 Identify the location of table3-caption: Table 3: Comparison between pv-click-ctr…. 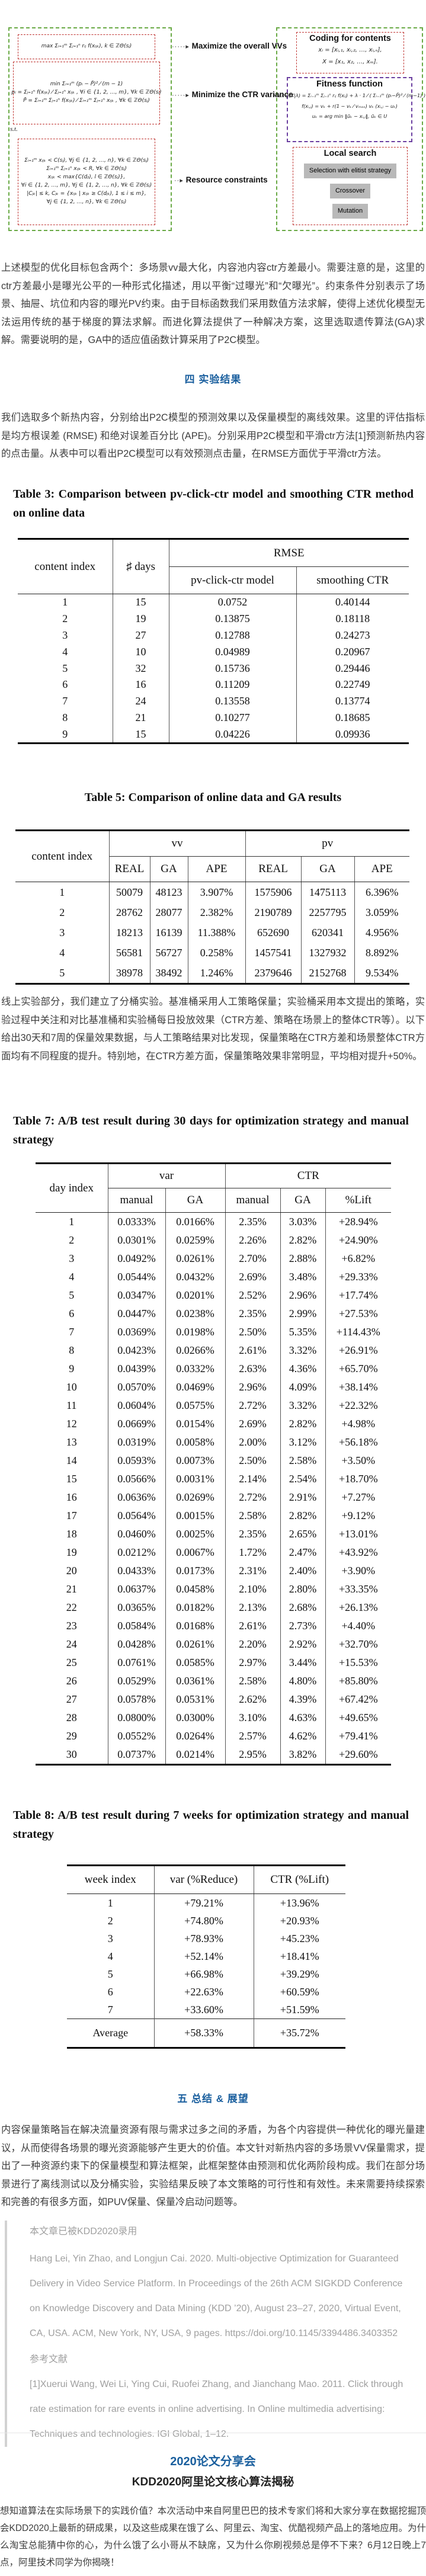
(213, 504).